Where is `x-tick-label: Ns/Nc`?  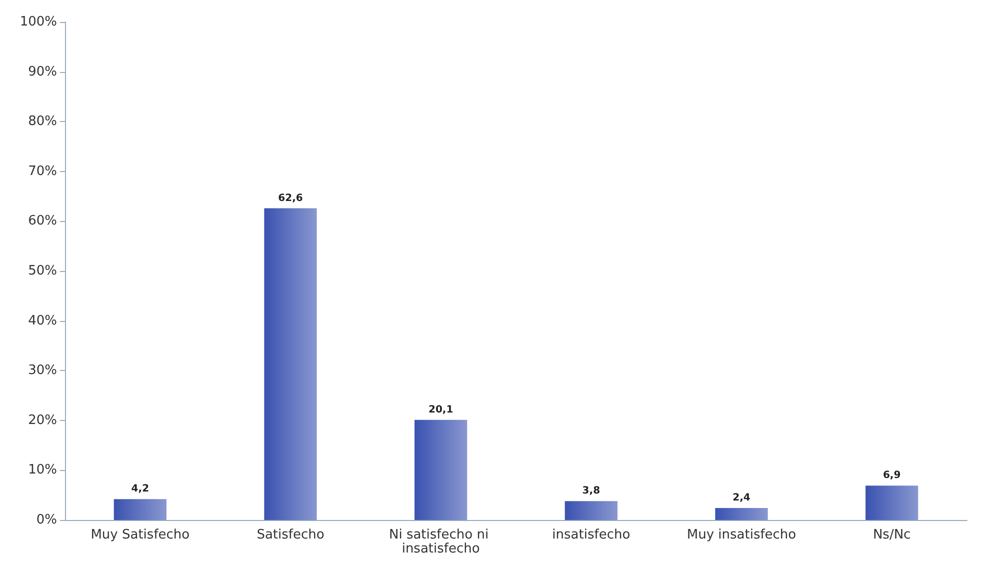 x-tick-label: Ns/Nc is located at coordinates (891, 535).